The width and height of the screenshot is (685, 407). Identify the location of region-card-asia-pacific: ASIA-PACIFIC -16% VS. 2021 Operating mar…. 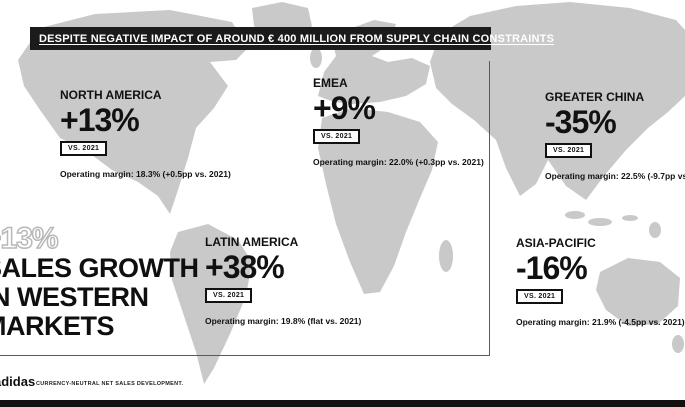
(600, 281).